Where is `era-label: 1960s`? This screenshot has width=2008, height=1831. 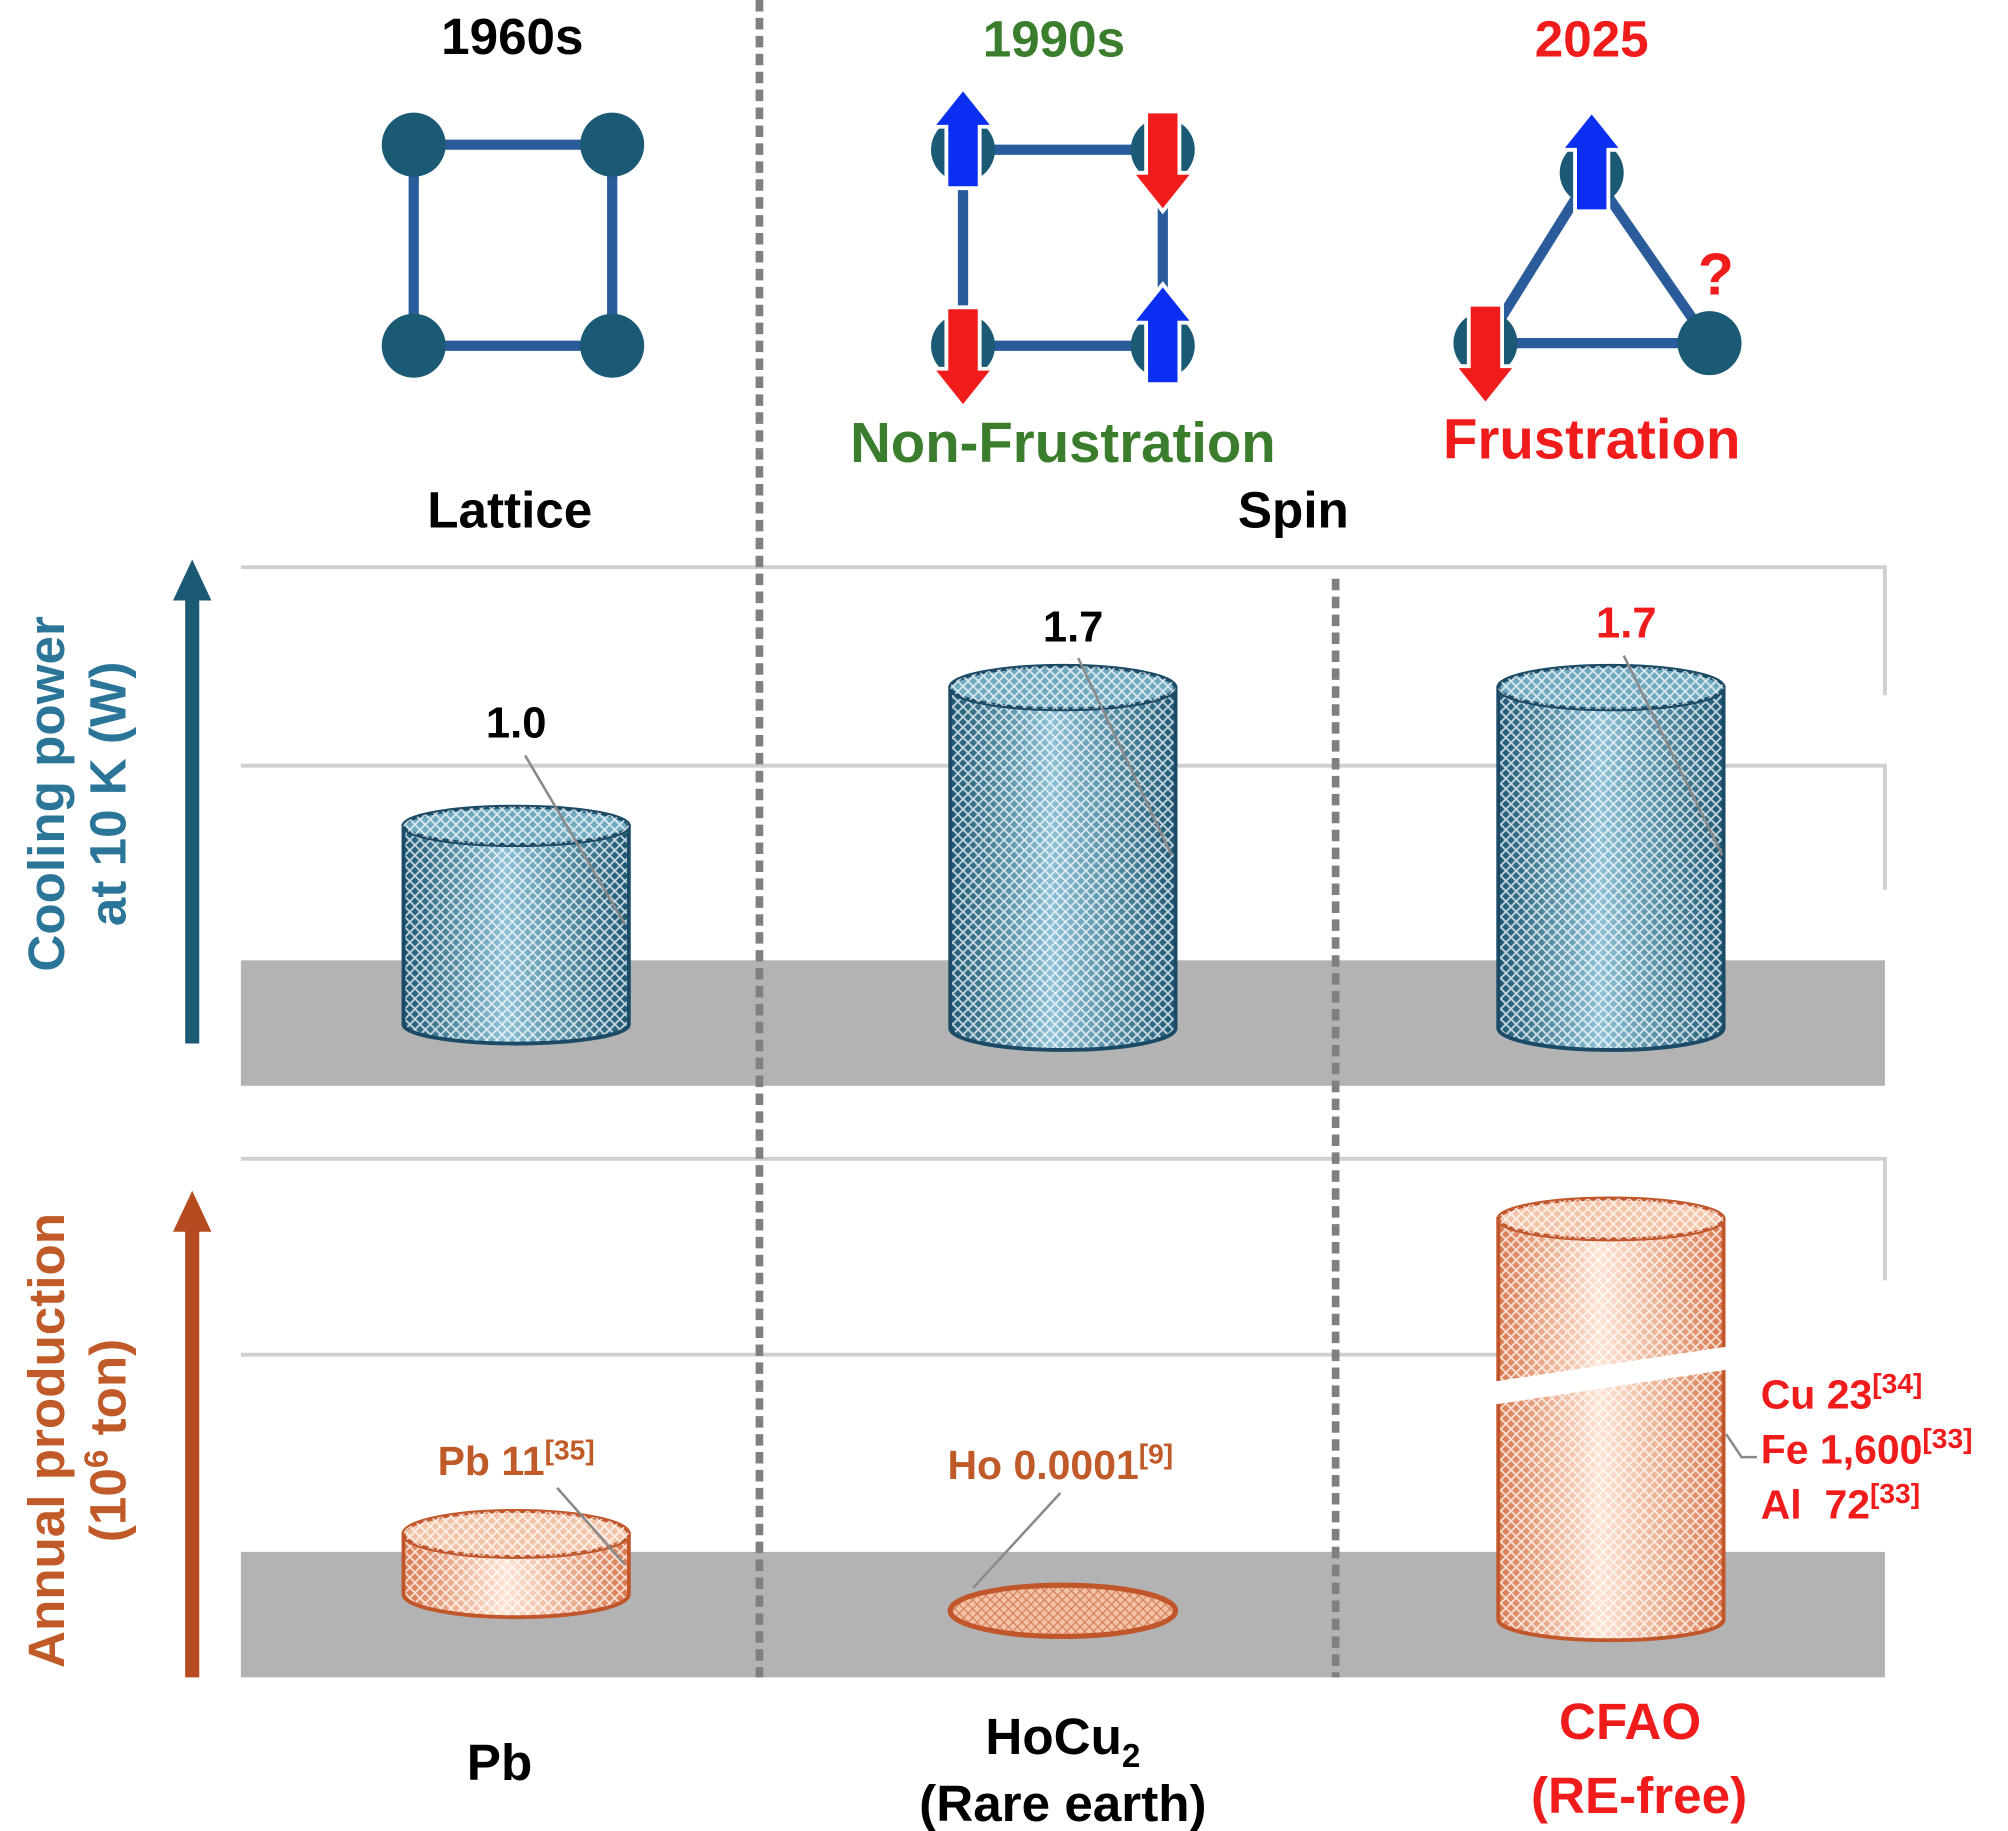 era-label: 1960s is located at coordinates (512, 36).